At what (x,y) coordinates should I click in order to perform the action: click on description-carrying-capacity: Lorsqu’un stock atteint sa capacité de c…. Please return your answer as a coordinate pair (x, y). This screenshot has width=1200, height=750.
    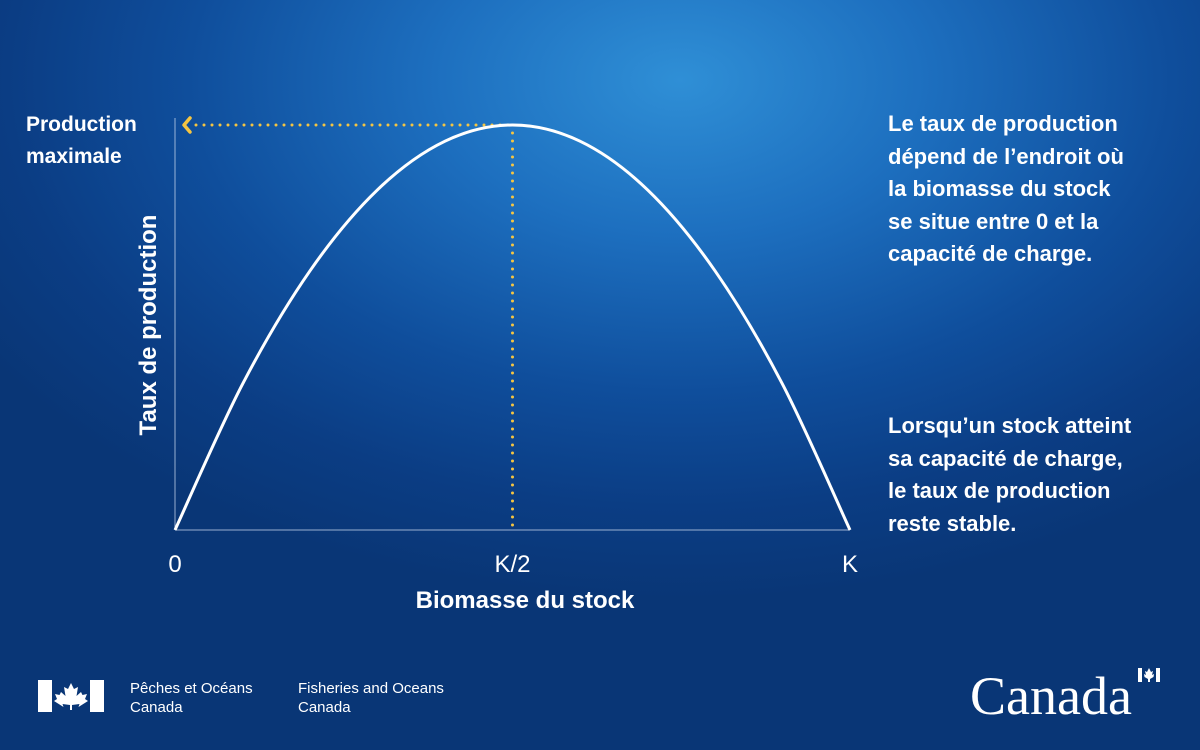
    Looking at the image, I should click on (1033, 475).